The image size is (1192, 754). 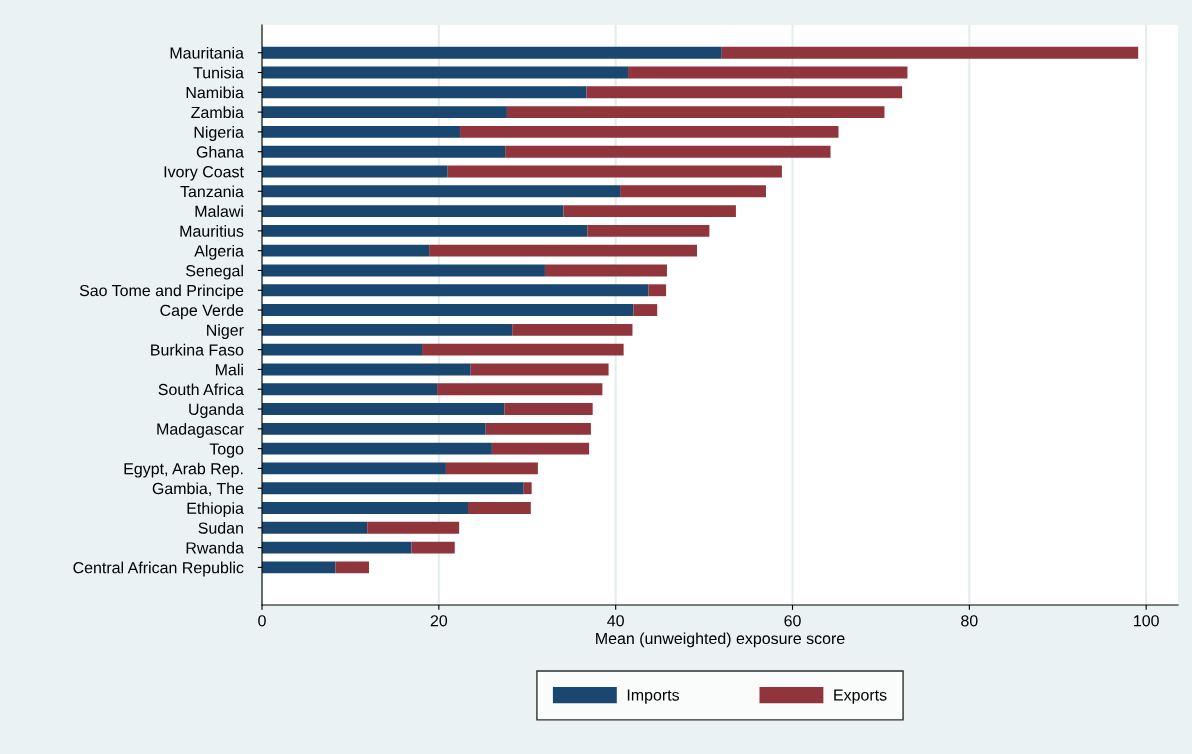 What do you see at coordinates (200, 430) in the screenshot?
I see `y-tick-label: Madagascar` at bounding box center [200, 430].